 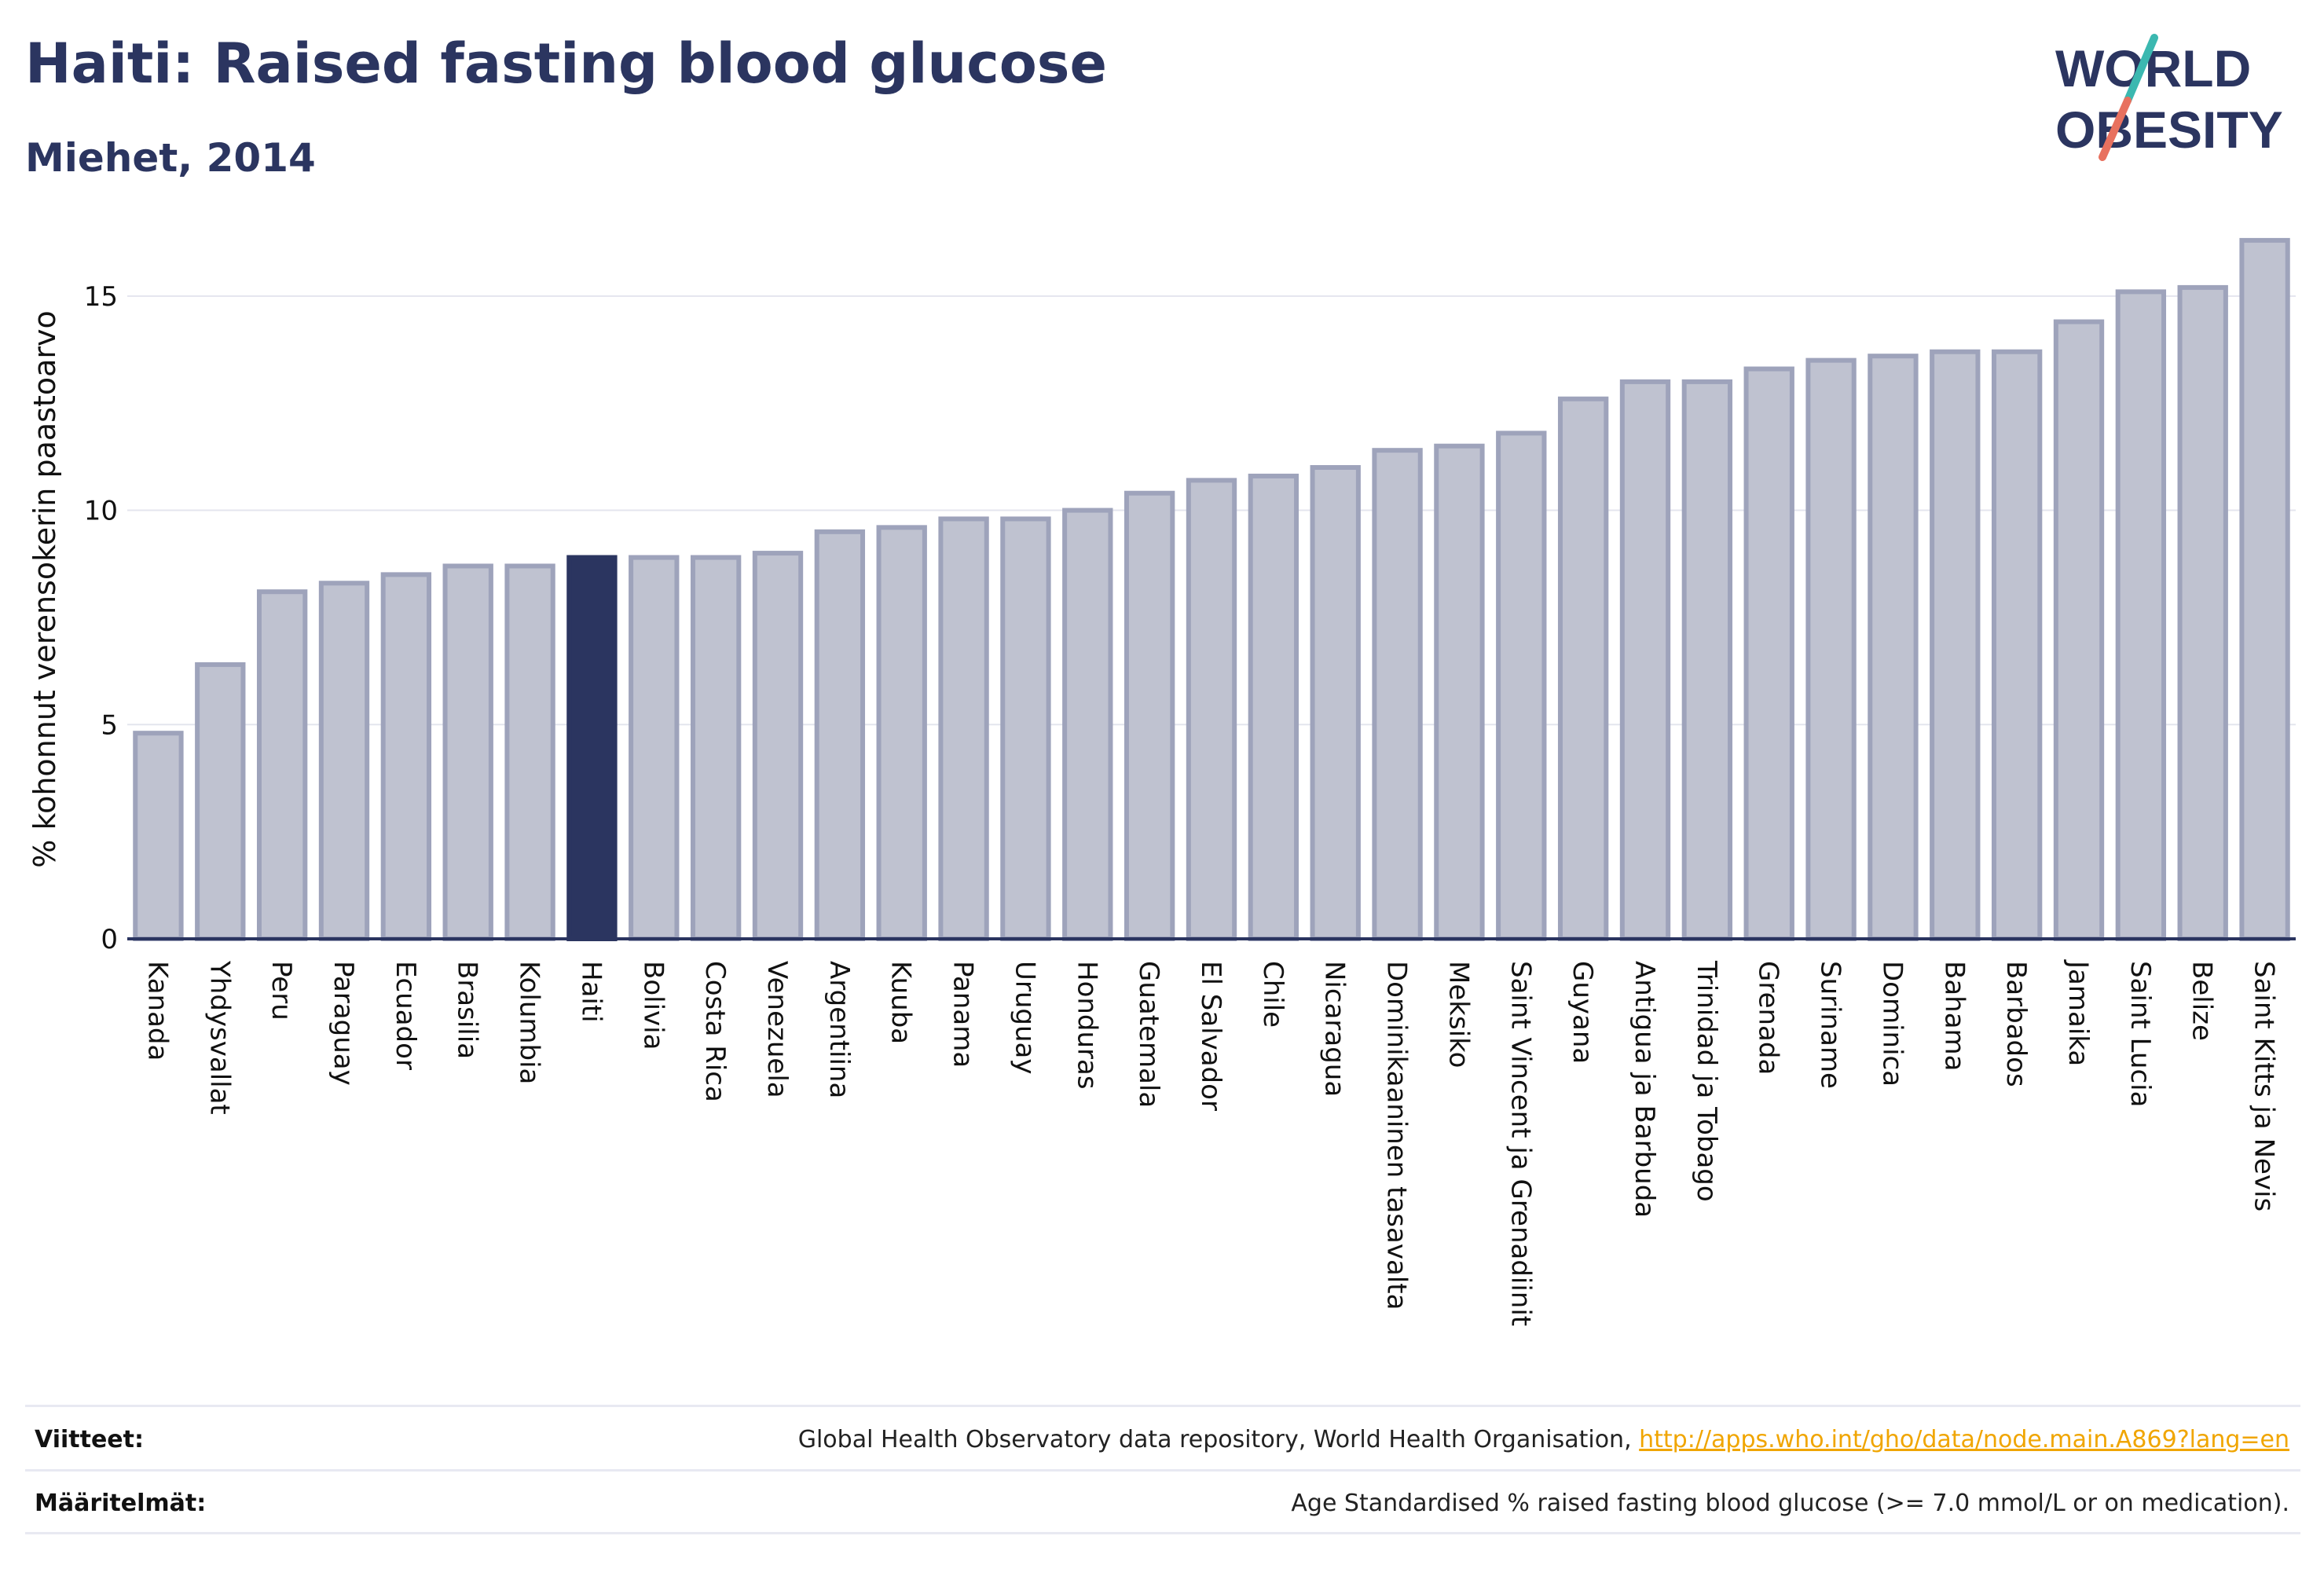 What do you see at coordinates (1954, 1016) in the screenshot?
I see `x-tick-label: Bahama` at bounding box center [1954, 1016].